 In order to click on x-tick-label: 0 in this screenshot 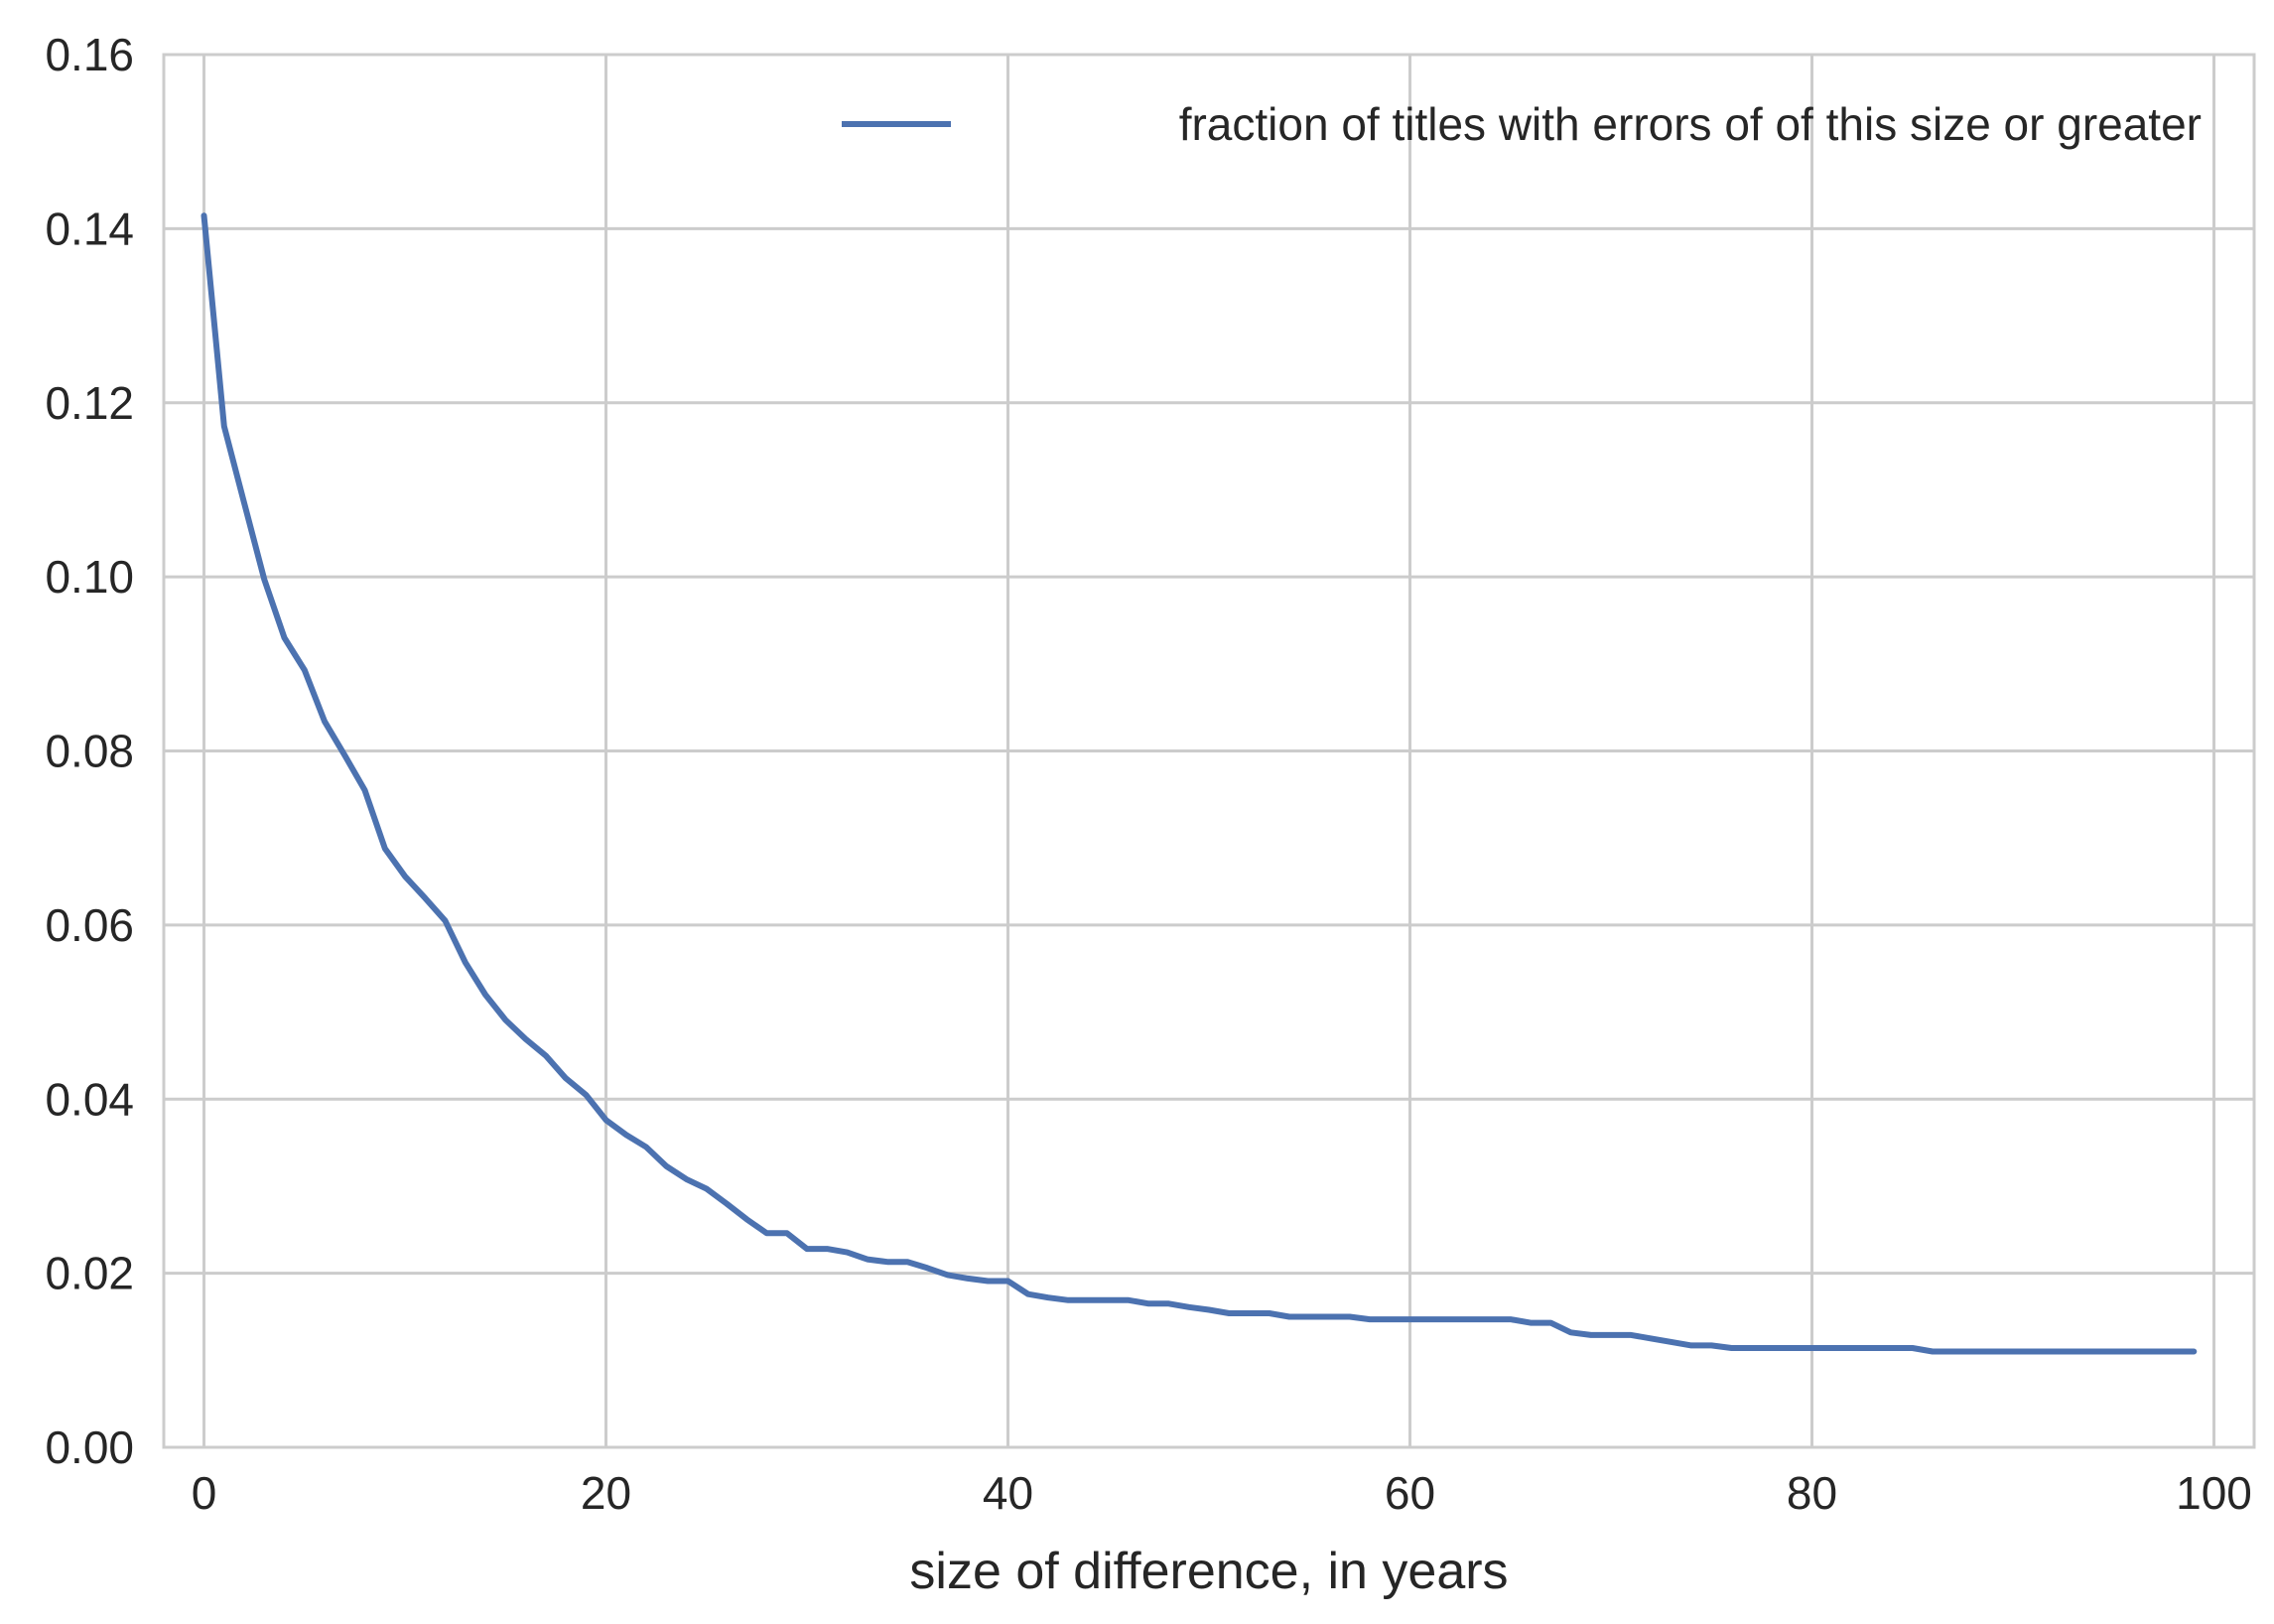, I will do `click(204, 1493)`.